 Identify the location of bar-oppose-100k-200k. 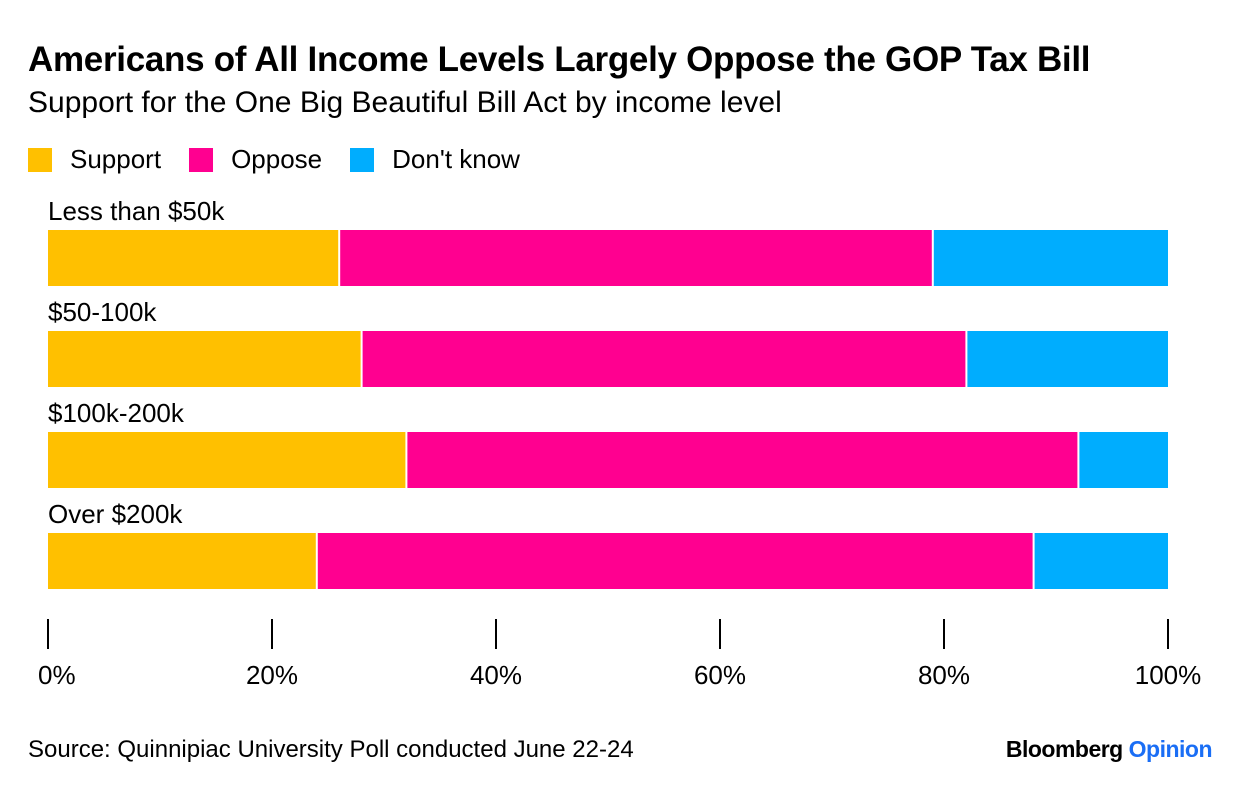
(742, 460).